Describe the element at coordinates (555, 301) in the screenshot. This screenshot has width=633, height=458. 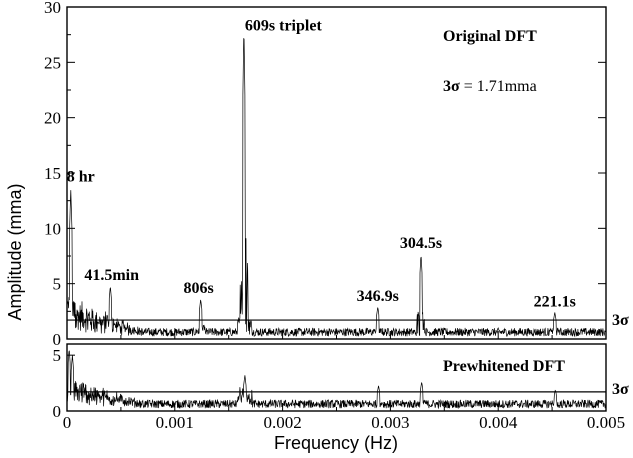
I see `peak-label: 221.1s` at that location.